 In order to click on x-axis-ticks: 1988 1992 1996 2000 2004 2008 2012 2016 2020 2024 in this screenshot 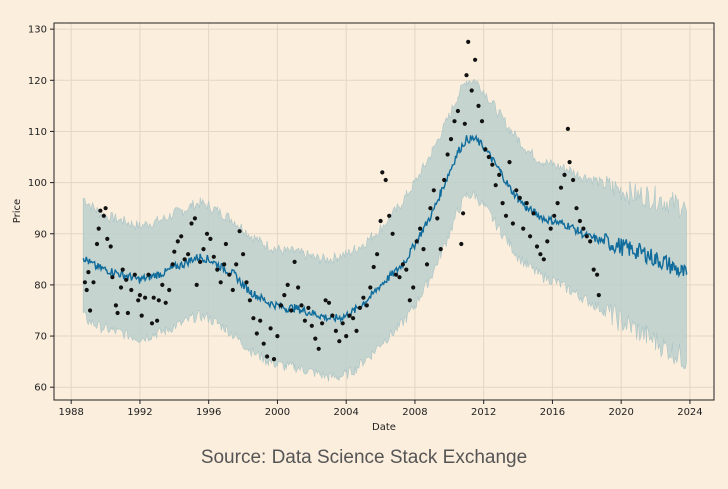, I will do `click(380, 409)`.